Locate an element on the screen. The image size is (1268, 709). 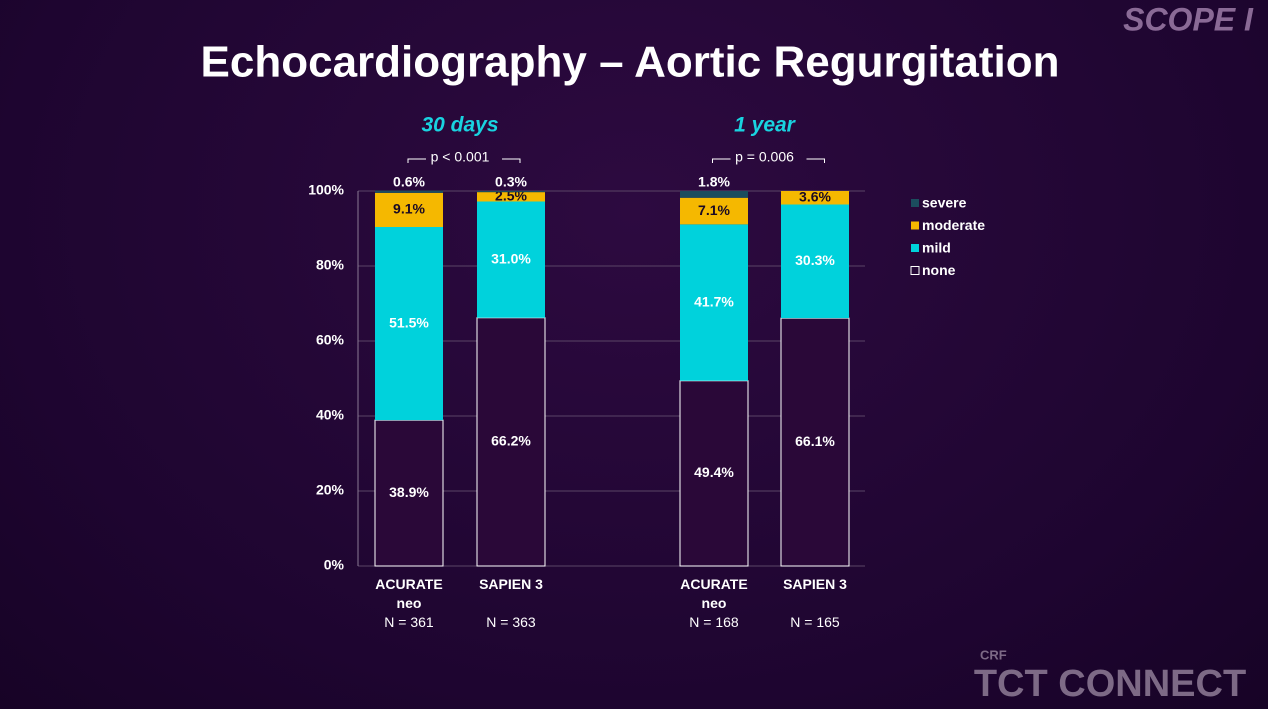
footer-small: CRF is located at coordinates (993, 654).